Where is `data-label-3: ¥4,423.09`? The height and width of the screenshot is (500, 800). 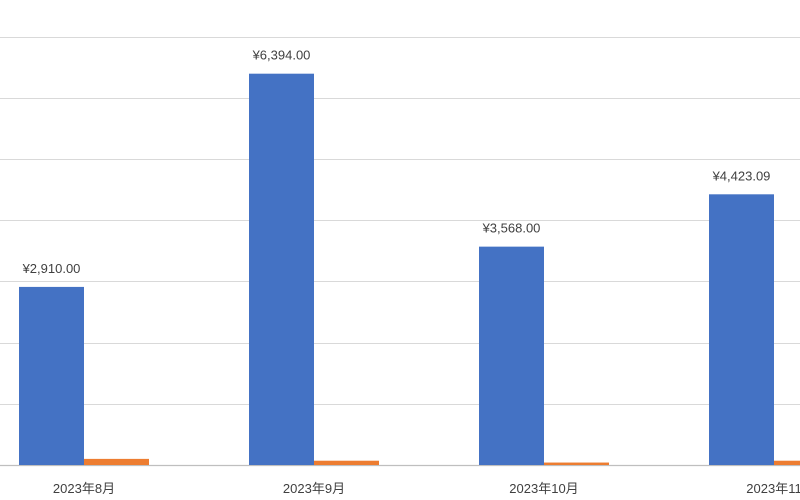
data-label-3: ¥4,423.09 is located at coordinates (741, 175).